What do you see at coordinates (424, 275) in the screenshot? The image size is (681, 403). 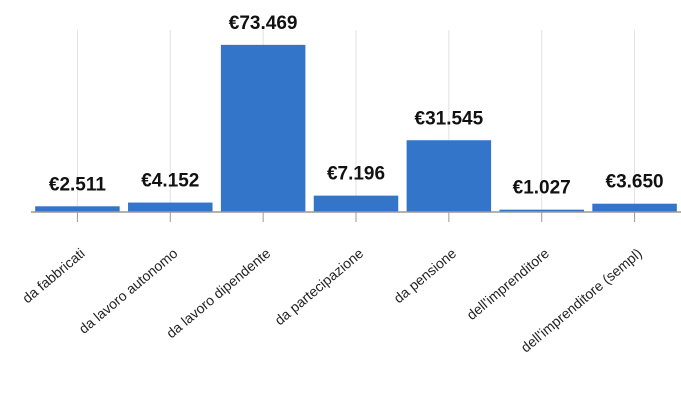 I see `x-tick-label: da pensione` at bounding box center [424, 275].